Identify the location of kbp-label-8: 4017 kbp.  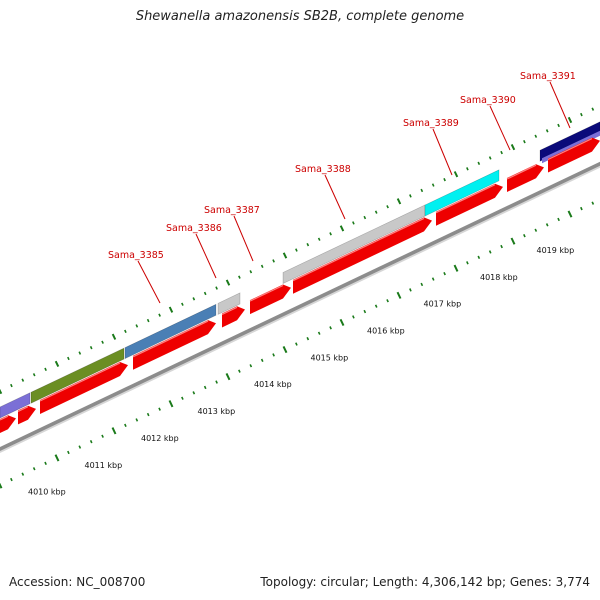
(443, 304).